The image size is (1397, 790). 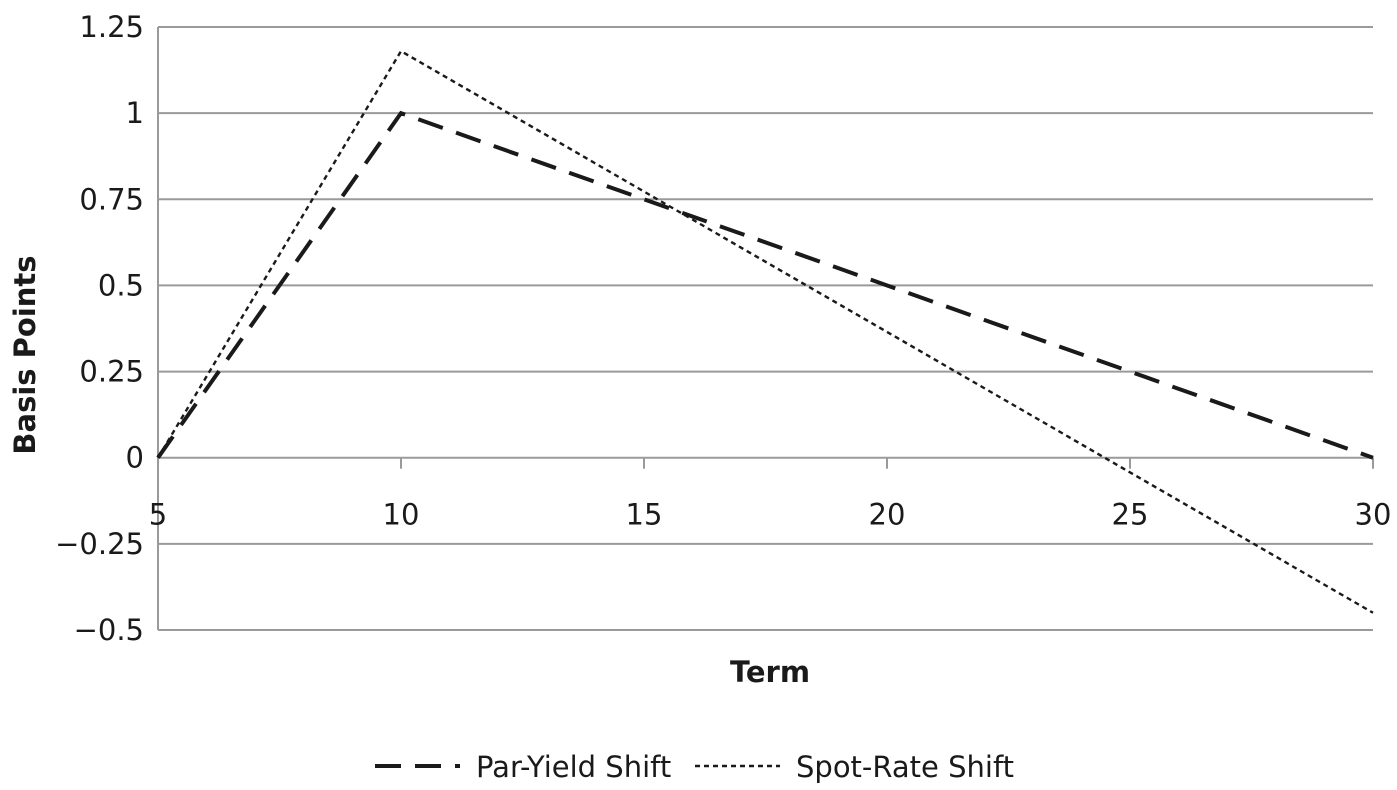 I want to click on y-tick-label: −0.5, so click(x=109, y=630).